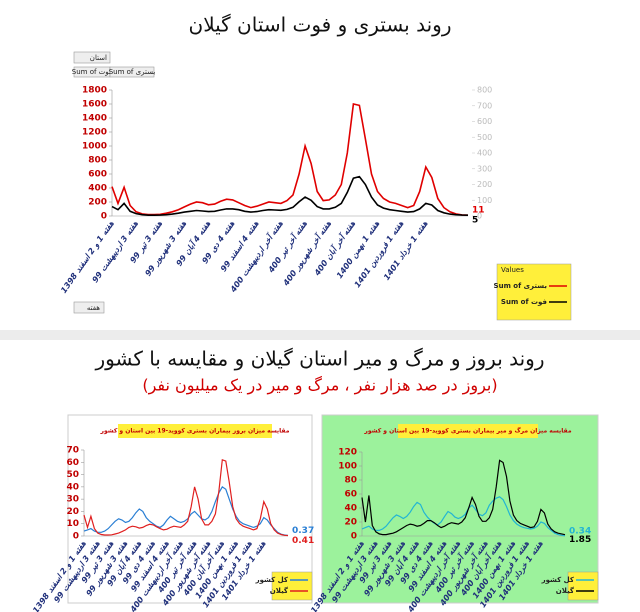 Image resolution: width=640 pixels, height=612 pixels. What do you see at coordinates (94, 105) in the screenshot?
I see `y-tick-label: 1600` at bounding box center [94, 105].